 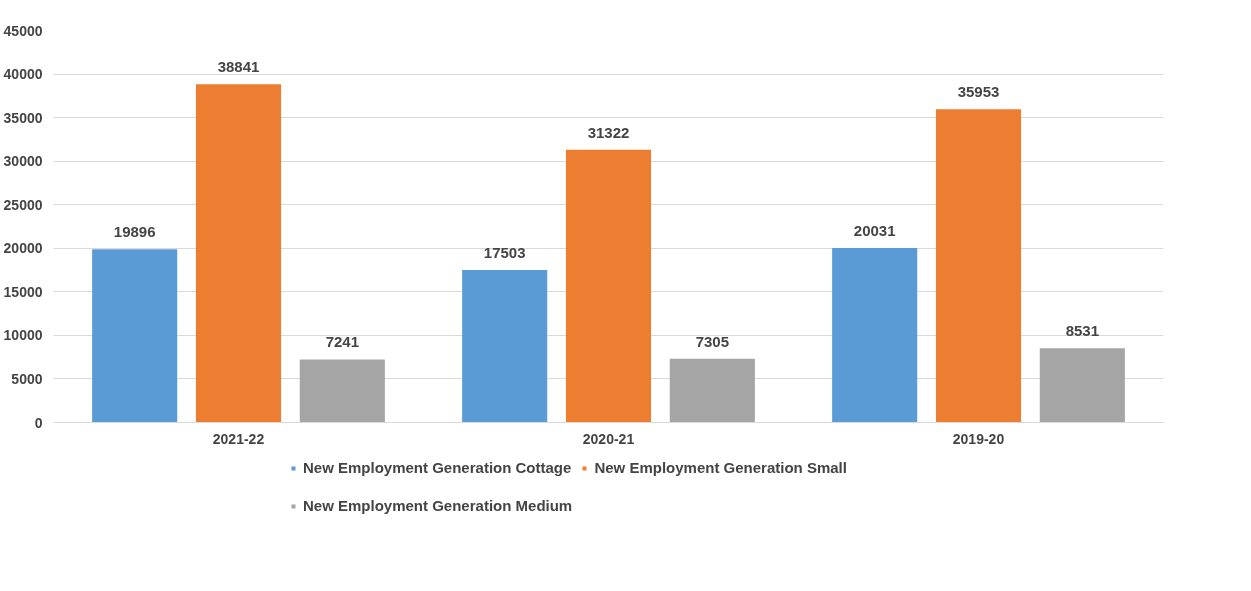 I want to click on legend-label: New Employment Generation Small, so click(x=720, y=467).